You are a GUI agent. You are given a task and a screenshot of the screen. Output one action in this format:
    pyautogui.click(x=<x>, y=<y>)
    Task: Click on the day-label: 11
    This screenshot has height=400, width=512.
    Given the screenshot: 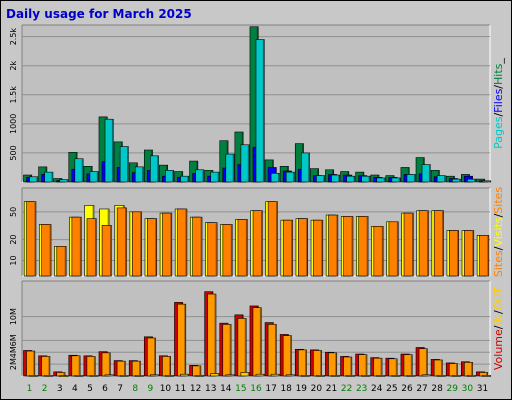 What is the action you would take?
    pyautogui.click(x=180, y=389)
    